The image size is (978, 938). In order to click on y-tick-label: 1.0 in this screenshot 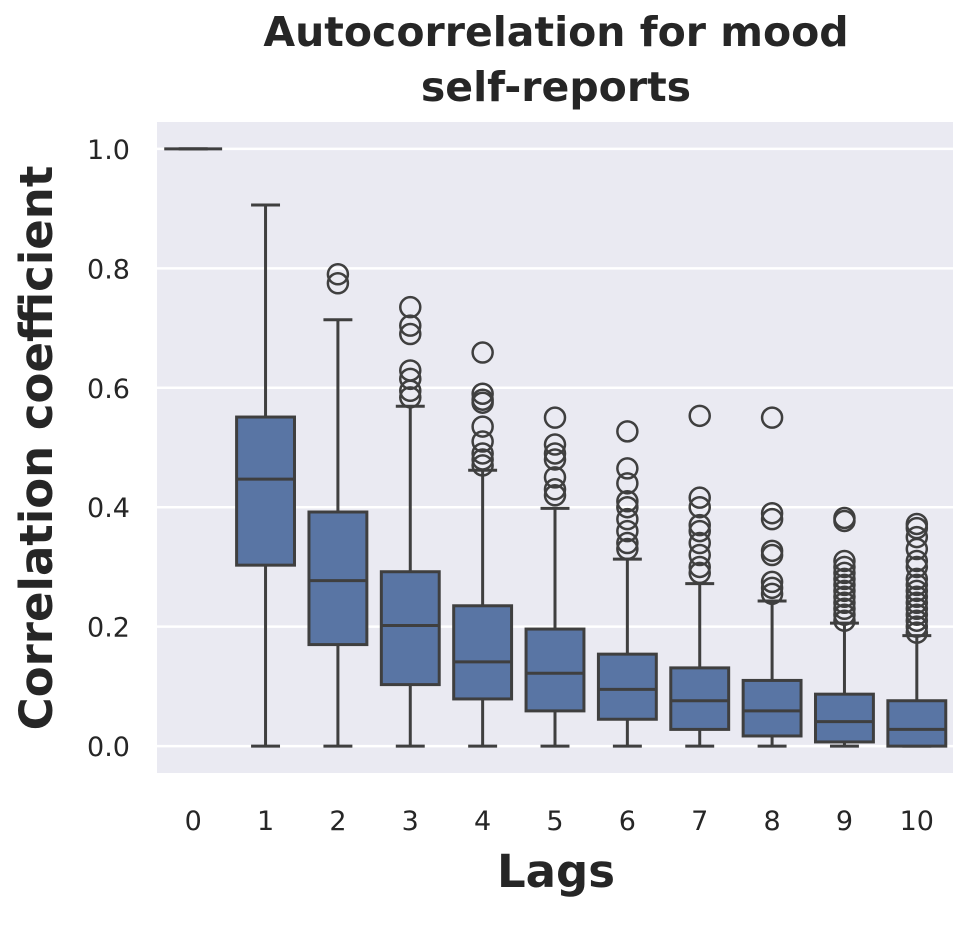, I will do `click(108, 150)`.